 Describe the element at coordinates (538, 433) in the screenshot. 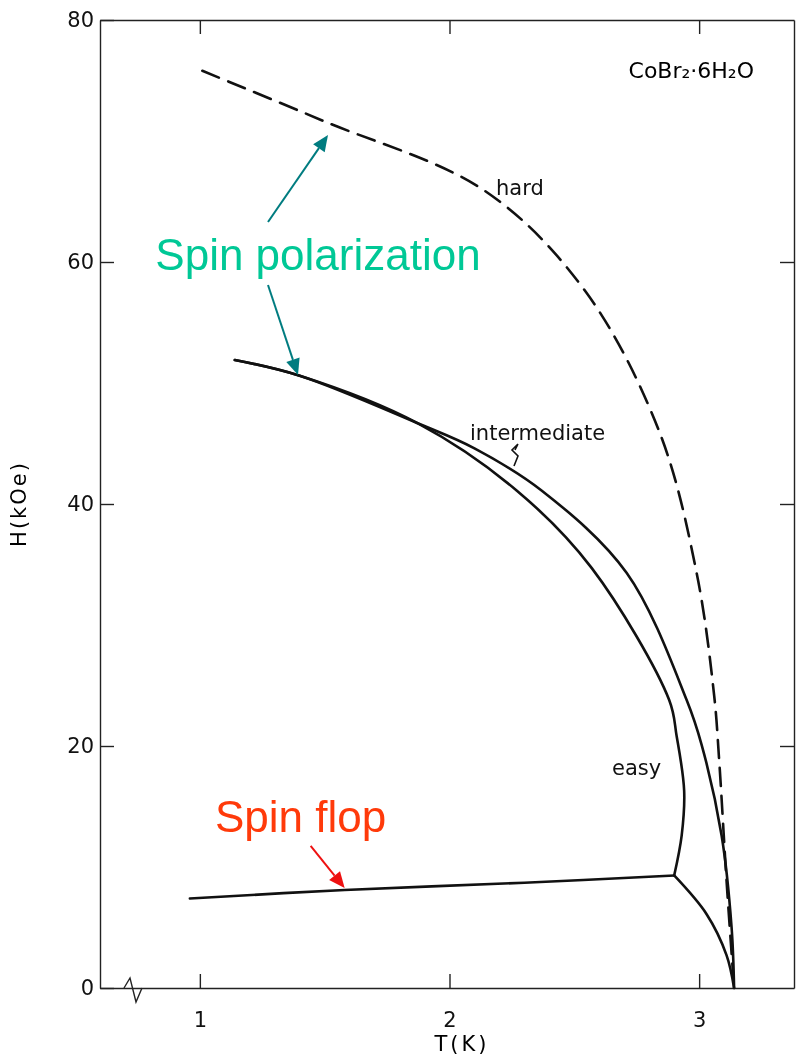

I see `series-label: intermediate` at that location.